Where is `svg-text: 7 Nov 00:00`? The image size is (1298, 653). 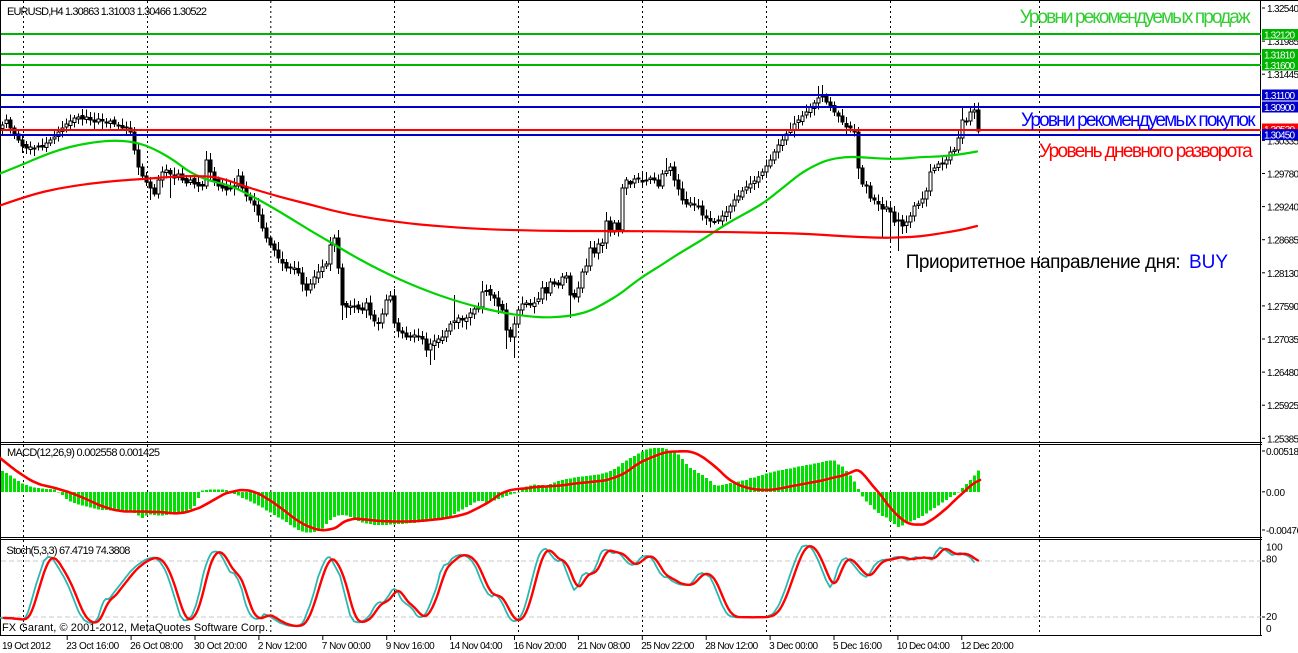 svg-text: 7 Nov 00:00 is located at coordinates (346, 646).